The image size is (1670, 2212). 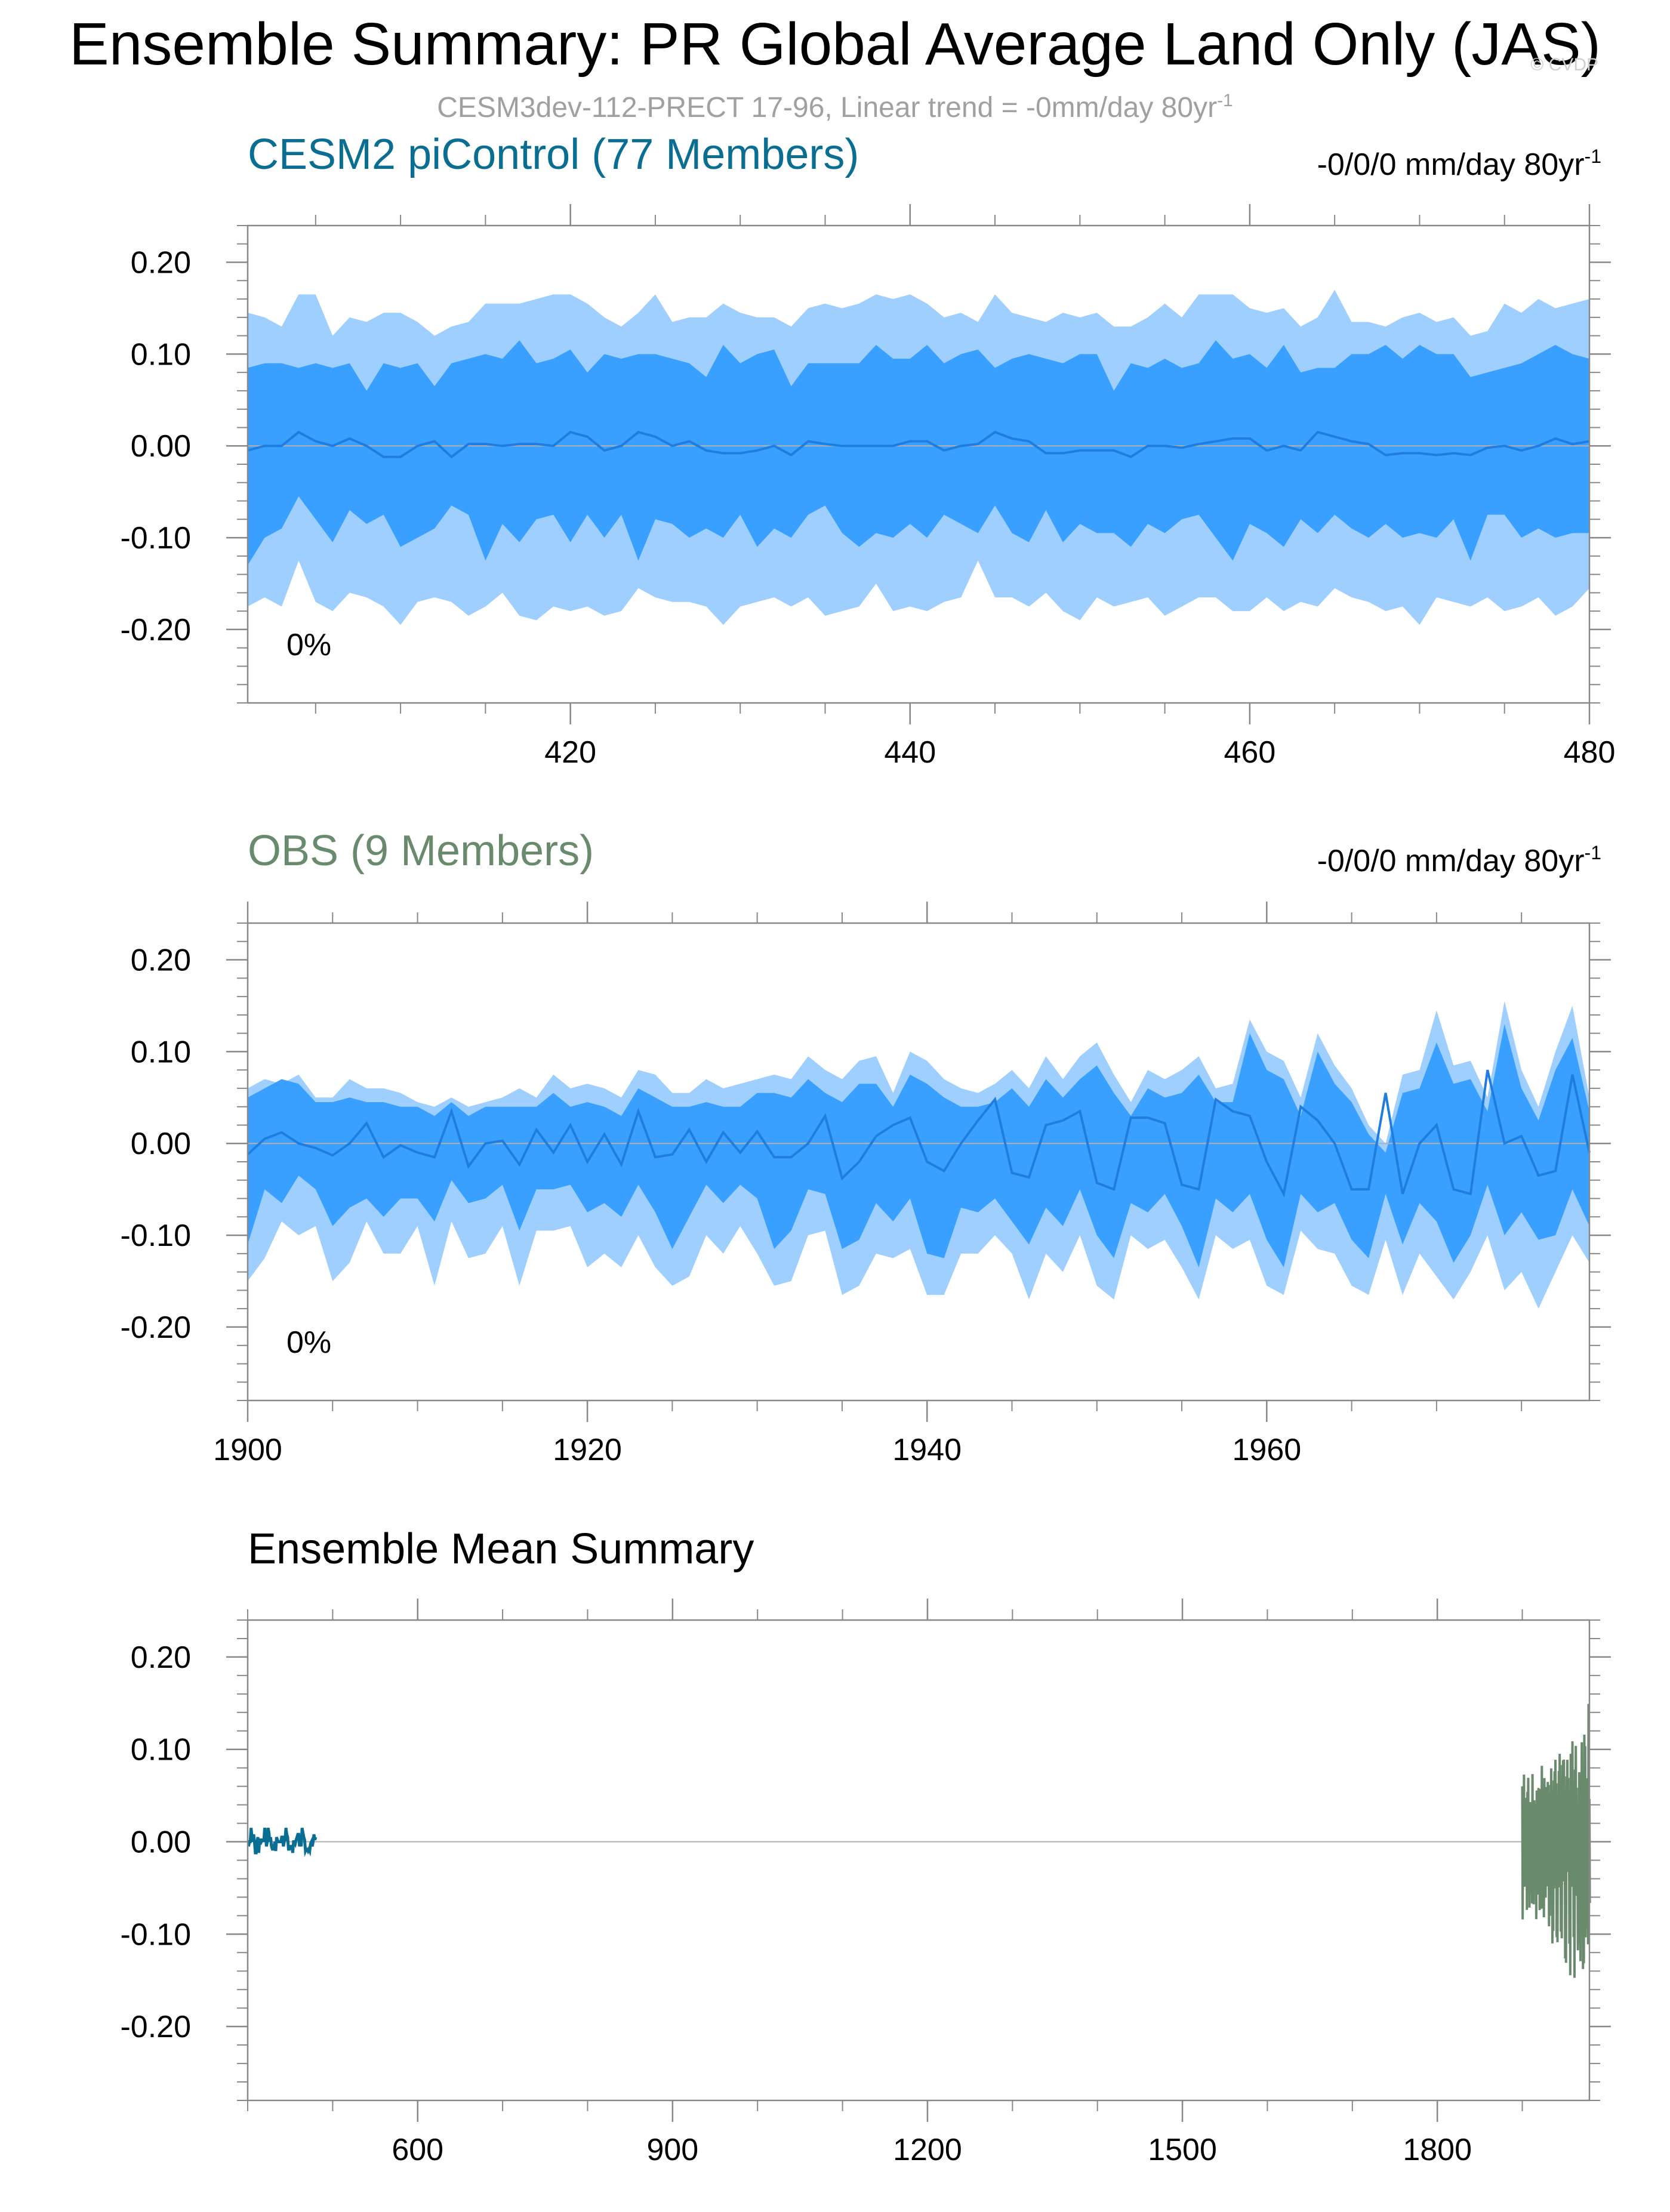 I want to click on x-tick-label: 1500, so click(x=1182, y=2150).